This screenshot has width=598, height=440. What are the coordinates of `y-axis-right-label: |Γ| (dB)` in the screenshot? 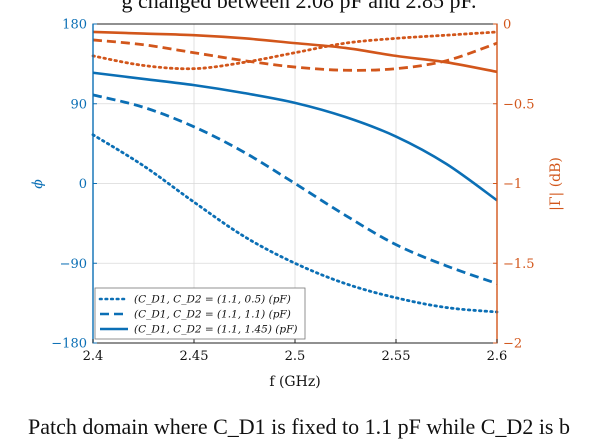 It's located at (556, 184).